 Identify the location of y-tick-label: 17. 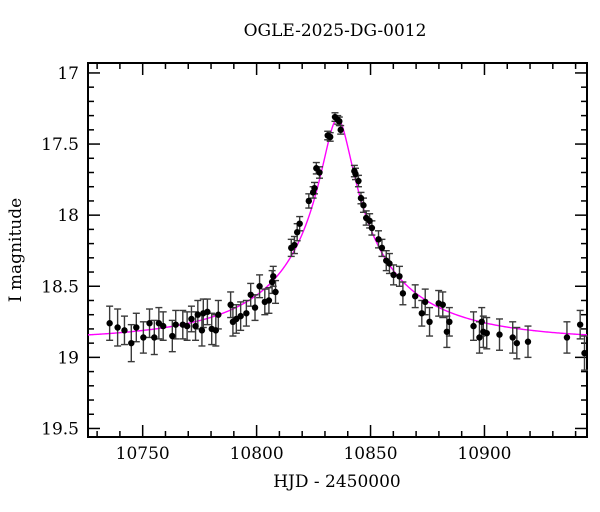
(68, 74).